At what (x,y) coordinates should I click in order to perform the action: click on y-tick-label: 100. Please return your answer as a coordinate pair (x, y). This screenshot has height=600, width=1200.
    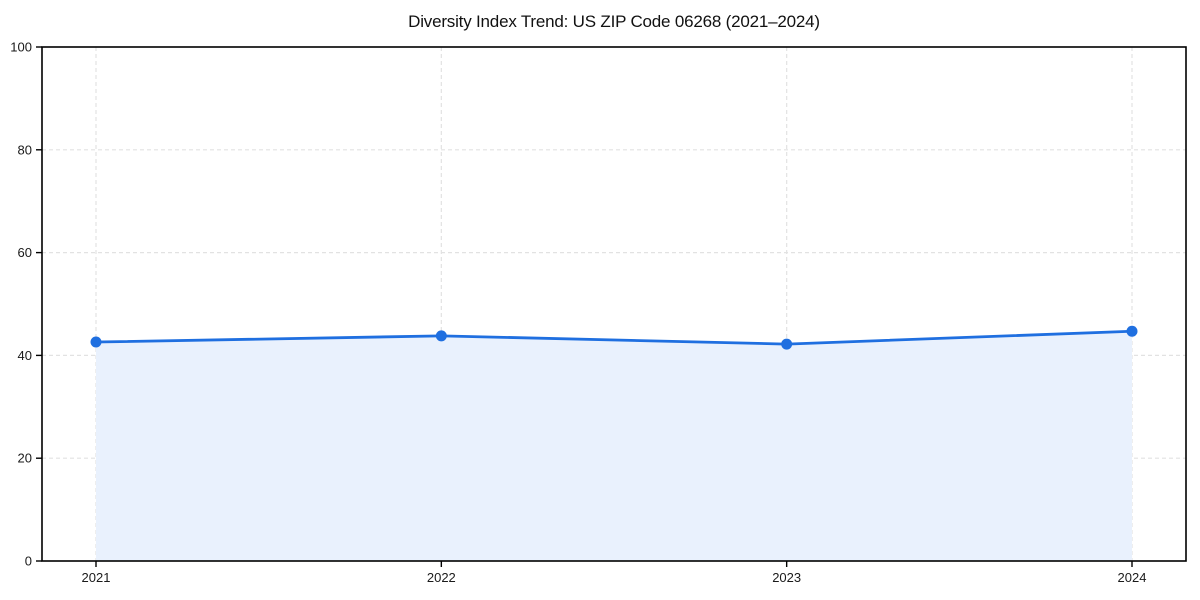
    Looking at the image, I should click on (21, 47).